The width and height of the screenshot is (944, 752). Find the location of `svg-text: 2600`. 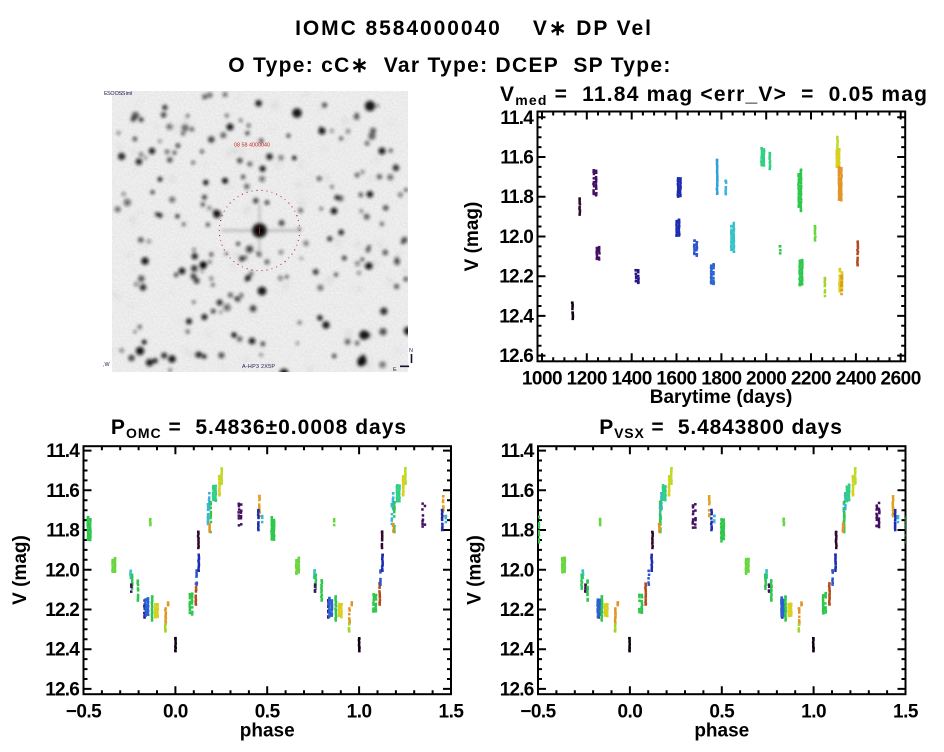

svg-text: 2600 is located at coordinates (901, 379).